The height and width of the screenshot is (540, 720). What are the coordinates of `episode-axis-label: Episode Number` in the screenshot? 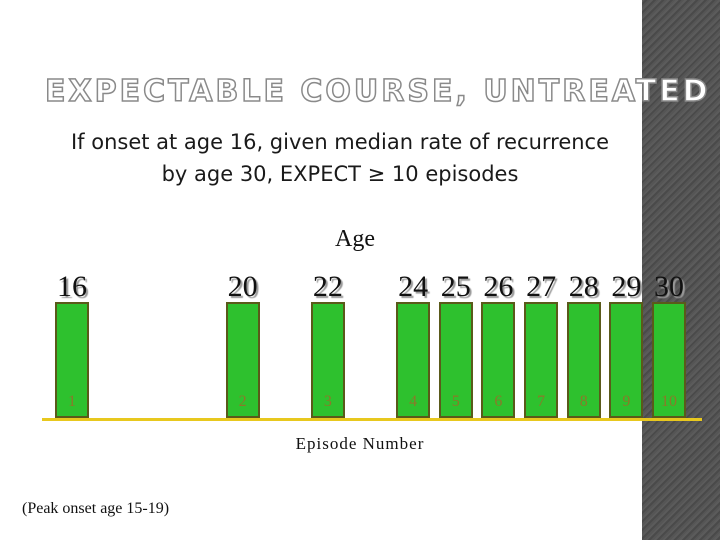 It's located at (360, 443).